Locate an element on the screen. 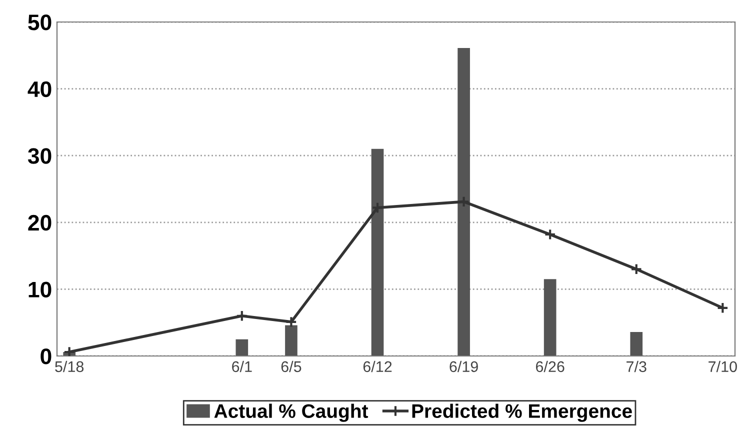 The image size is (750, 431). legend-label: Actual % Caught is located at coordinates (291, 413).